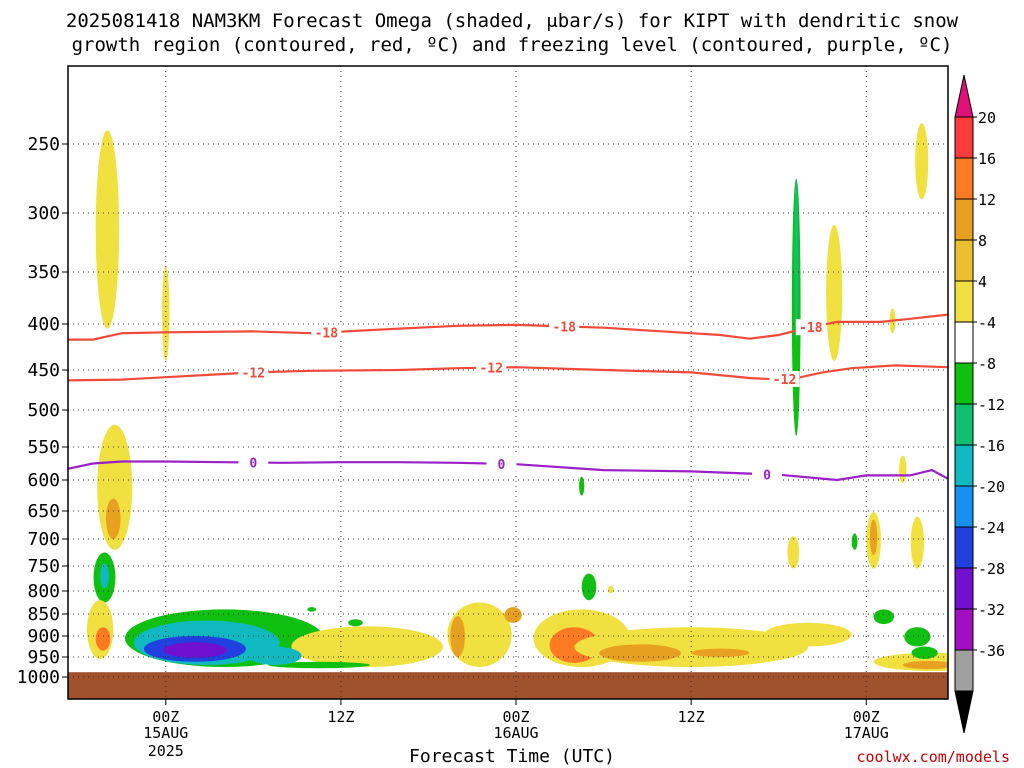  I want to click on colorbar-top-arrow, so click(964, 96).